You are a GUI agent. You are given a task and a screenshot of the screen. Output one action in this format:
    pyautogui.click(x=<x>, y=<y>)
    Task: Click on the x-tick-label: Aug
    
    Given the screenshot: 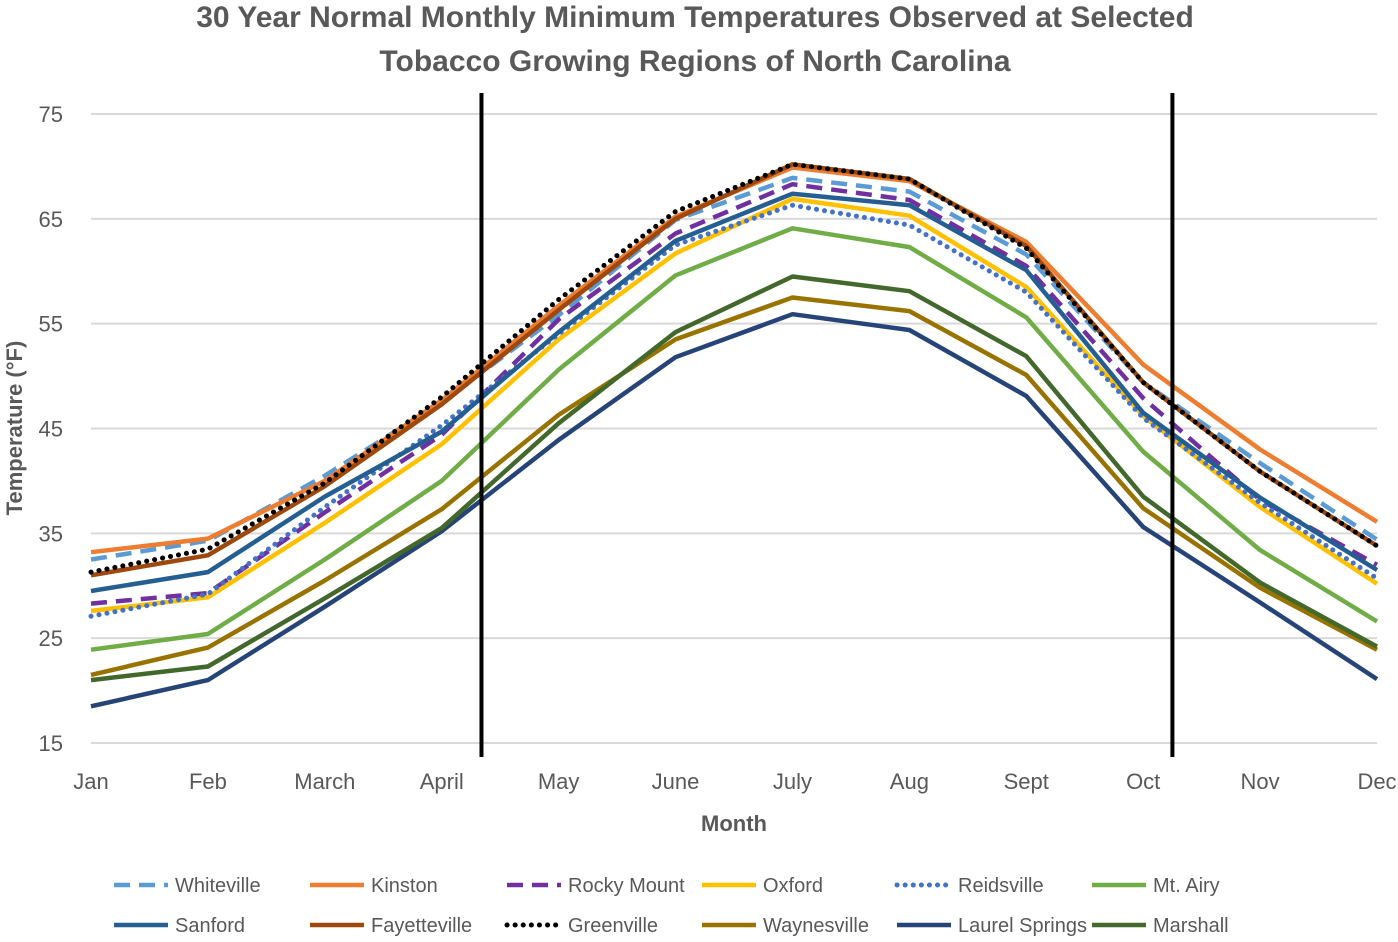 What is the action you would take?
    pyautogui.click(x=909, y=781)
    